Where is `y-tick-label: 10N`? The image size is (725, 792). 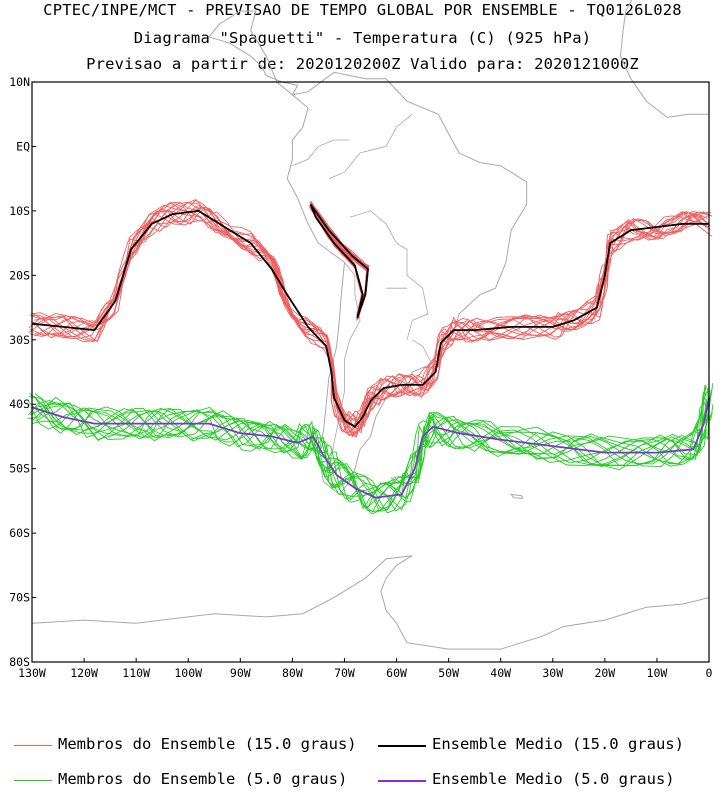
y-tick-label: 10N is located at coordinates (19, 82).